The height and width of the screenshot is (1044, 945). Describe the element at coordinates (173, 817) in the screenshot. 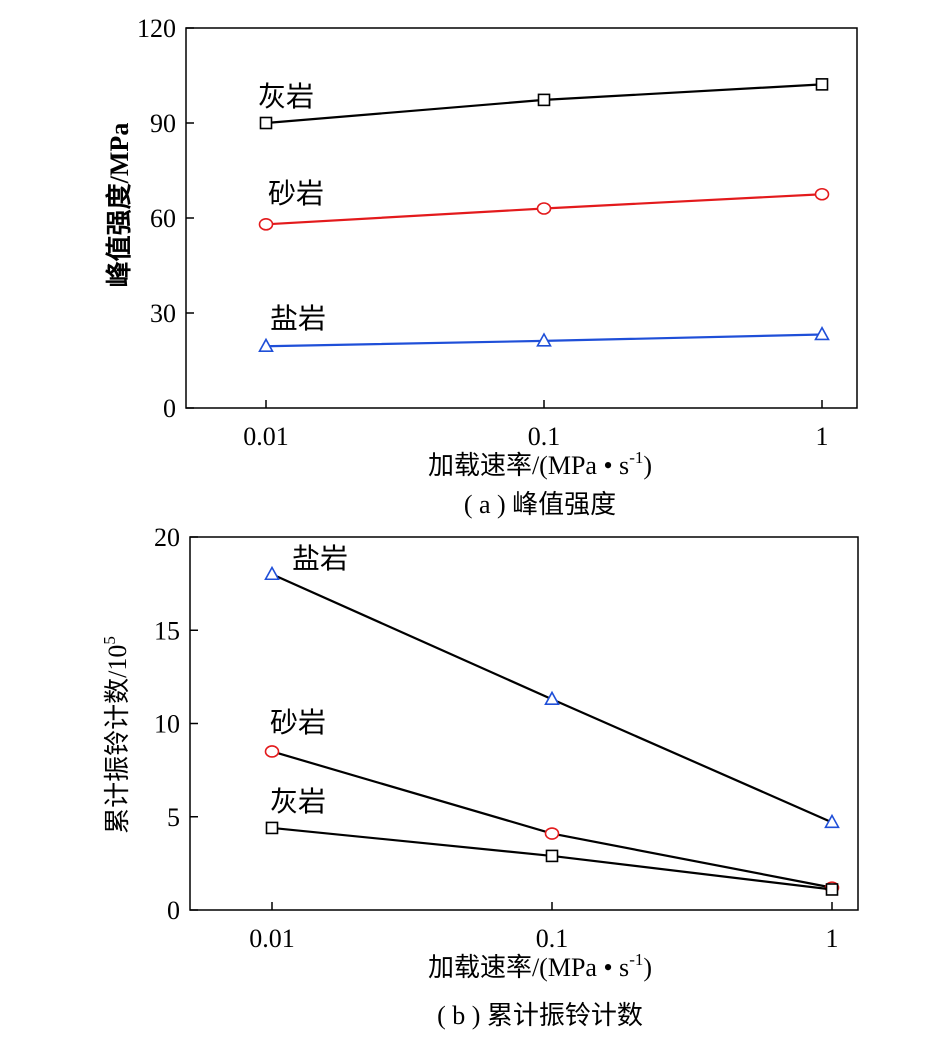

I see `y-tick-label: 5` at that location.